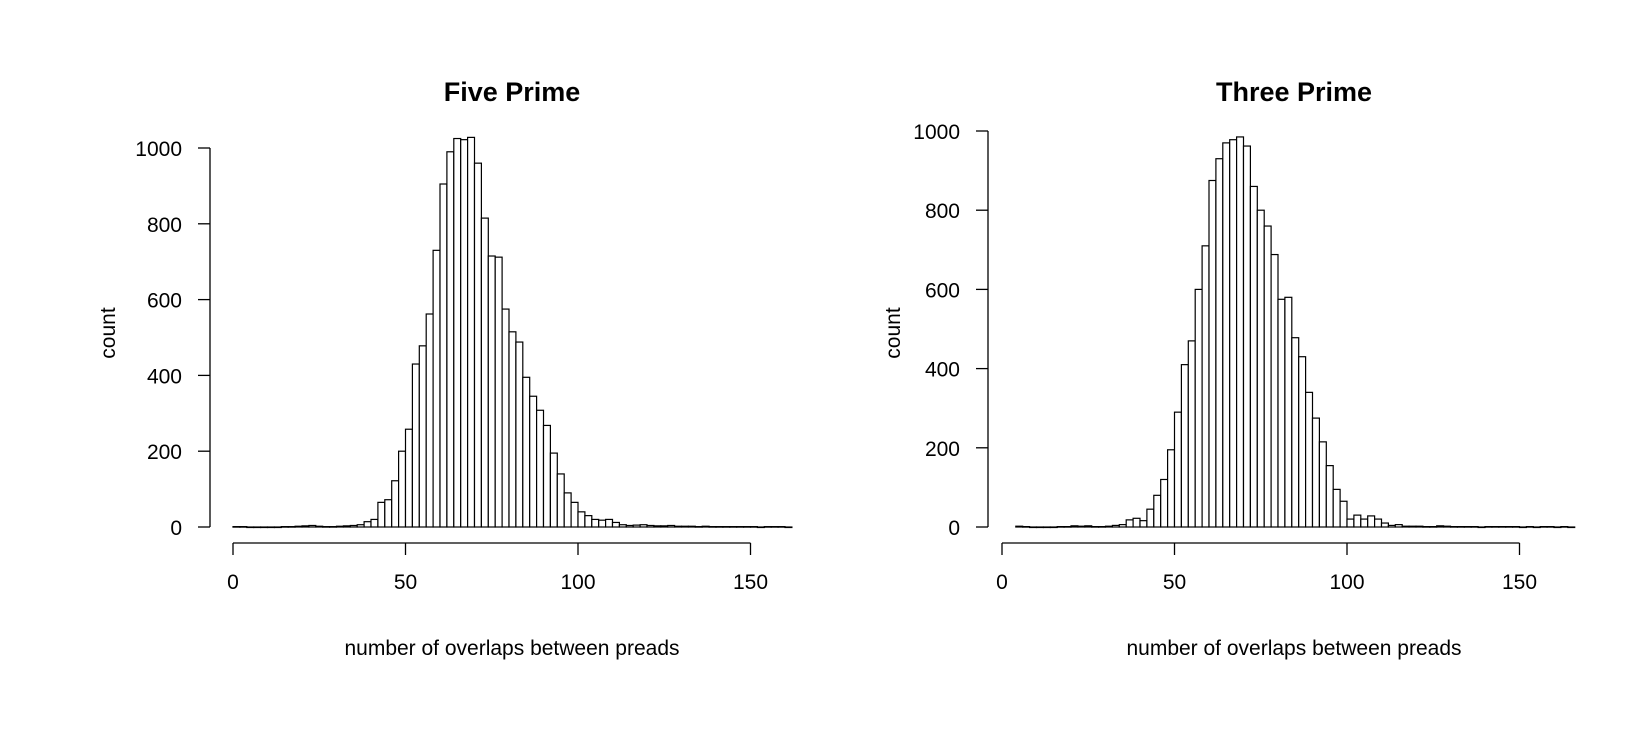 Image resolution: width=1650 pixels, height=750 pixels. I want to click on y-tick-label: 1000, so click(158, 149).